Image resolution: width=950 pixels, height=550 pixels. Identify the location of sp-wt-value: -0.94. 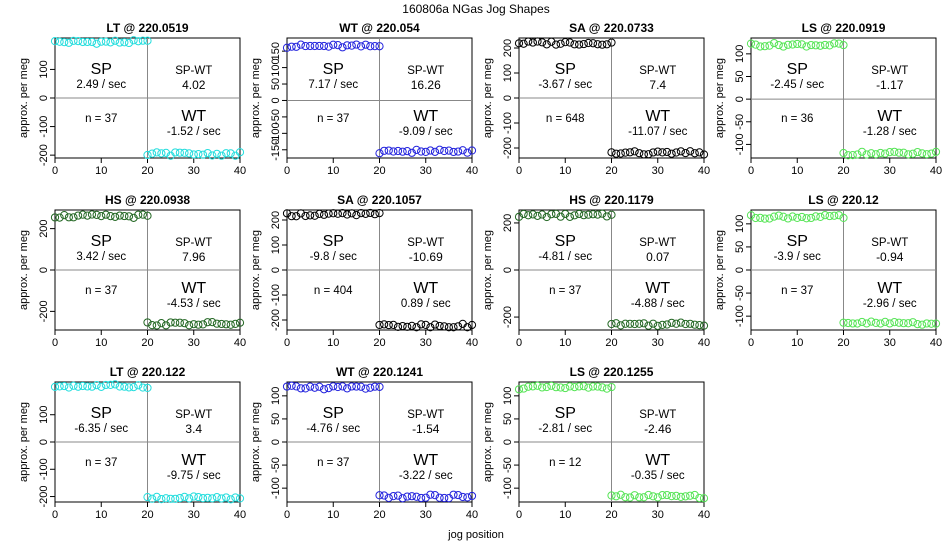
(890, 257).